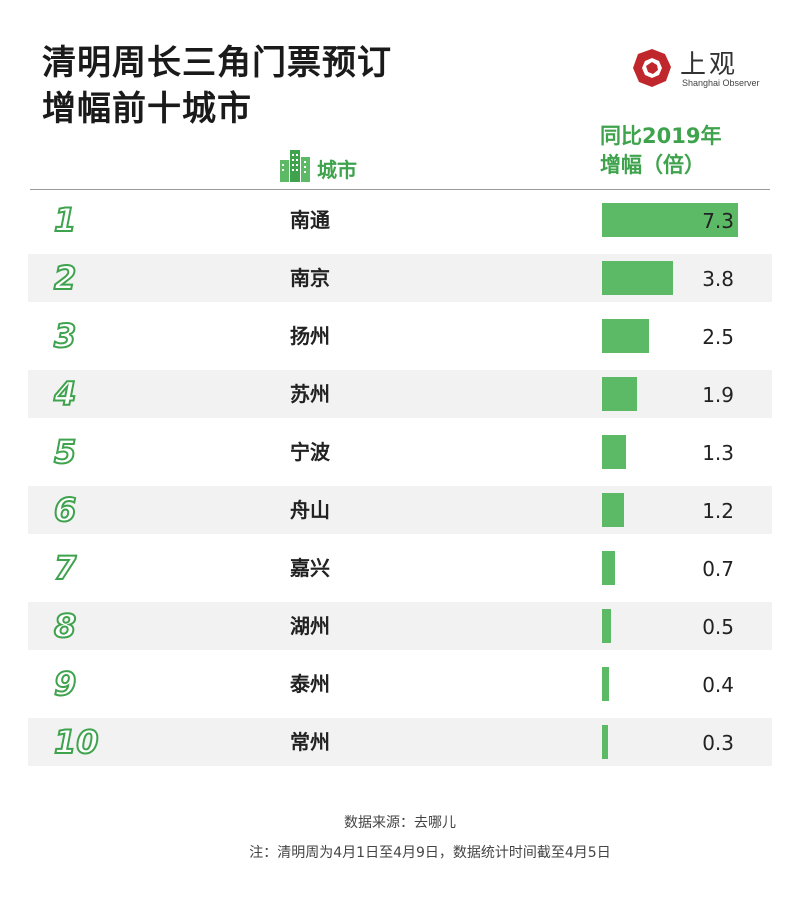  What do you see at coordinates (65, 684) in the screenshot?
I see `rank-number: 9` at bounding box center [65, 684].